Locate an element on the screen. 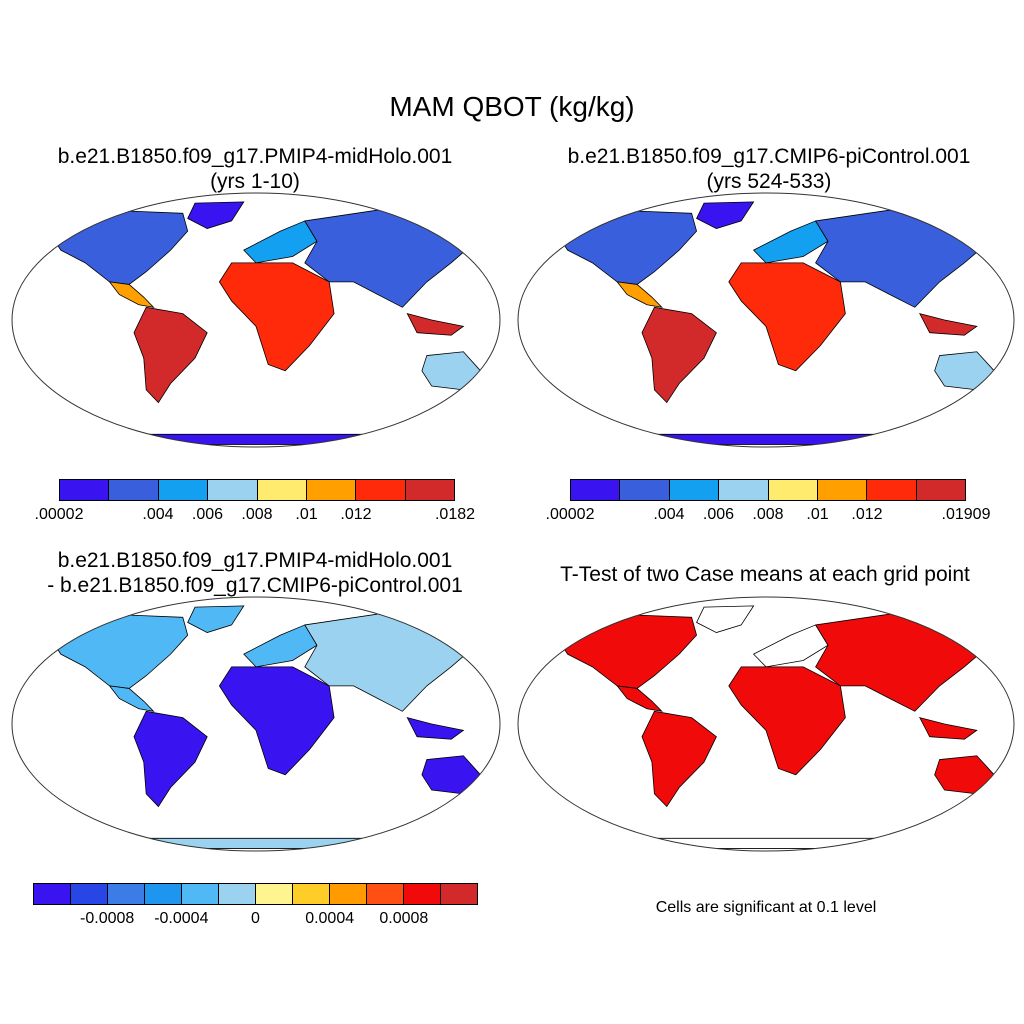  colorbar-tick-label: 0.0008 is located at coordinates (404, 918).